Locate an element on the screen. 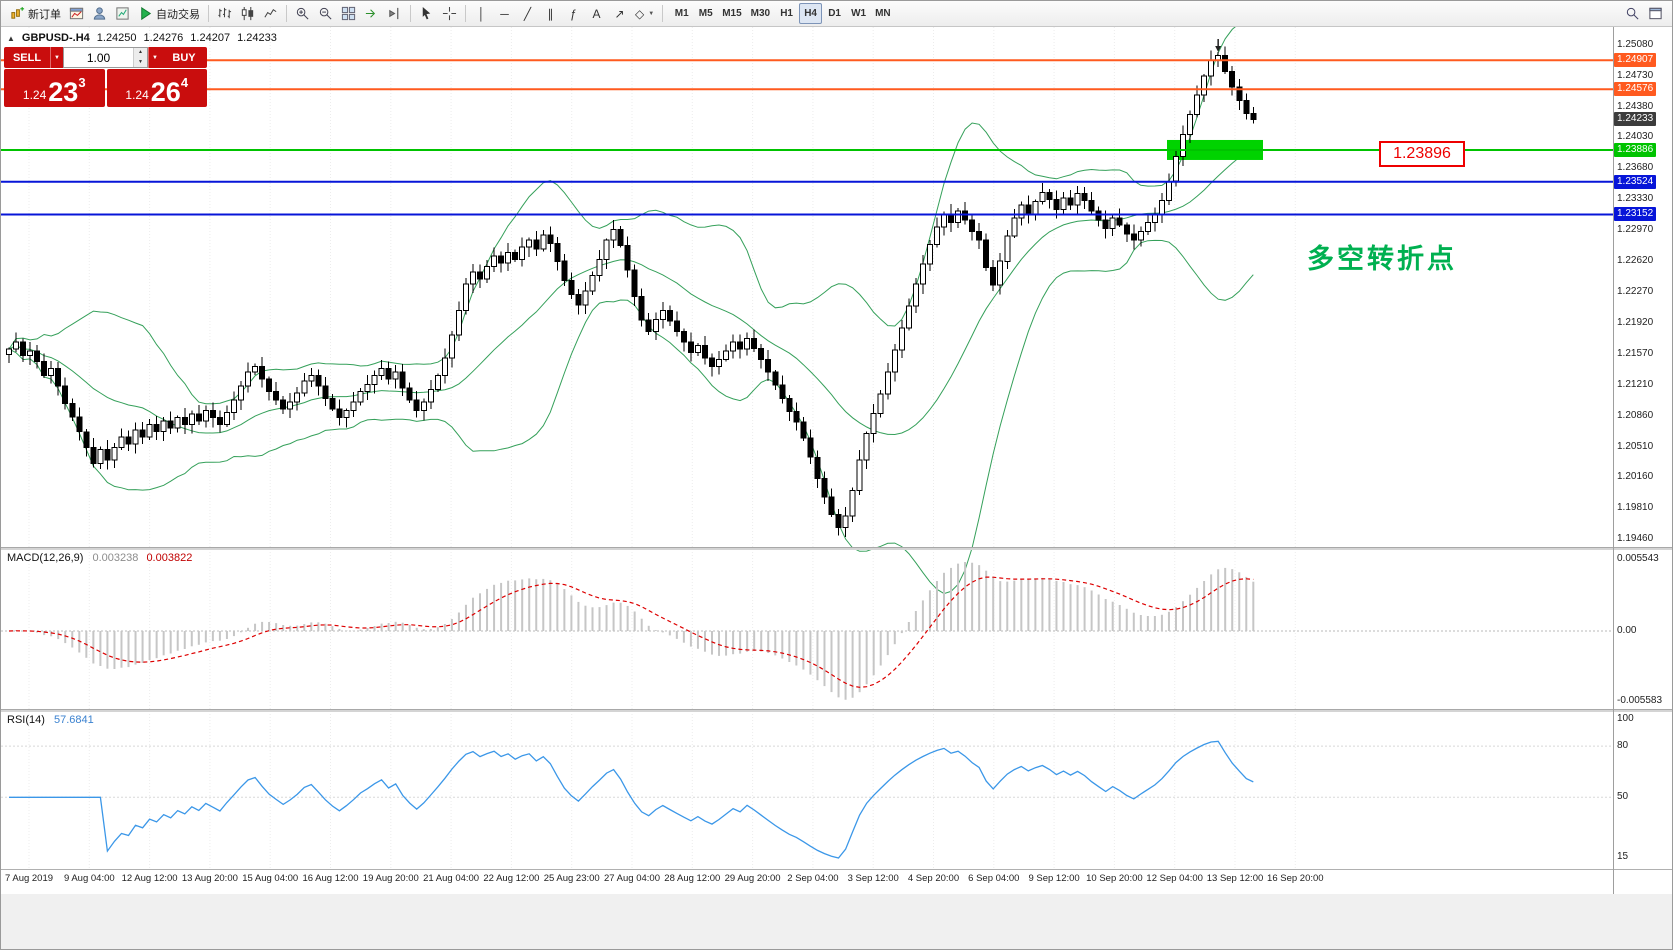 The width and height of the screenshot is (1673, 950). one-click-trading-panel: SELL ▼ ▲ ▼ ▼ BUY 1.24 23 3 1.24 26 4 is located at coordinates (105, 77).